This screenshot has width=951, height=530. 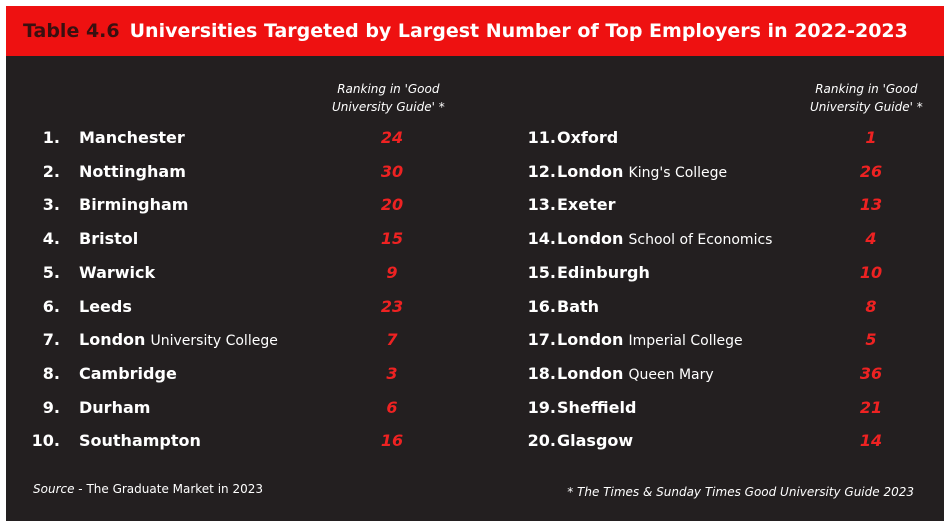 What do you see at coordinates (671, 374) in the screenshot?
I see `university-college-name: Queen Mary` at bounding box center [671, 374].